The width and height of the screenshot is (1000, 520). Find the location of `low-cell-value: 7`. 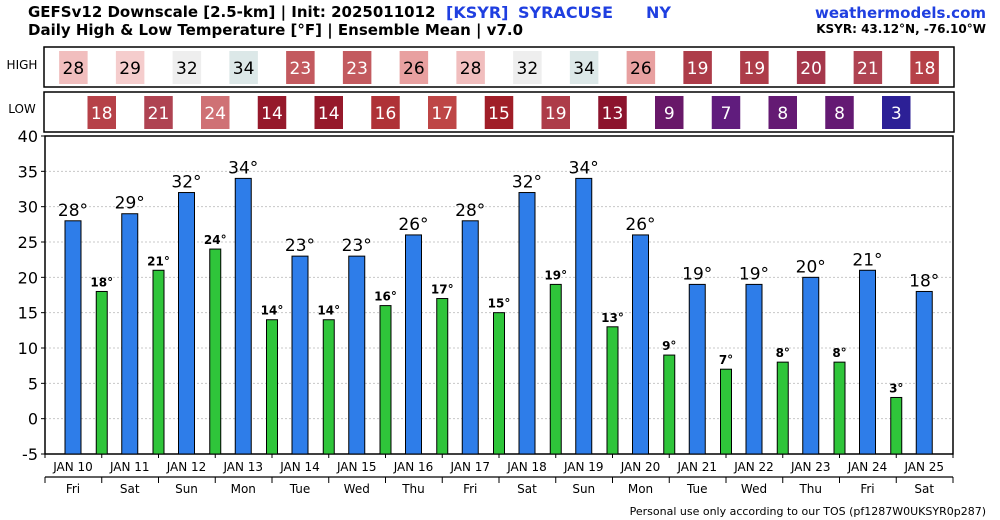

low-cell-value: 7 is located at coordinates (726, 114).